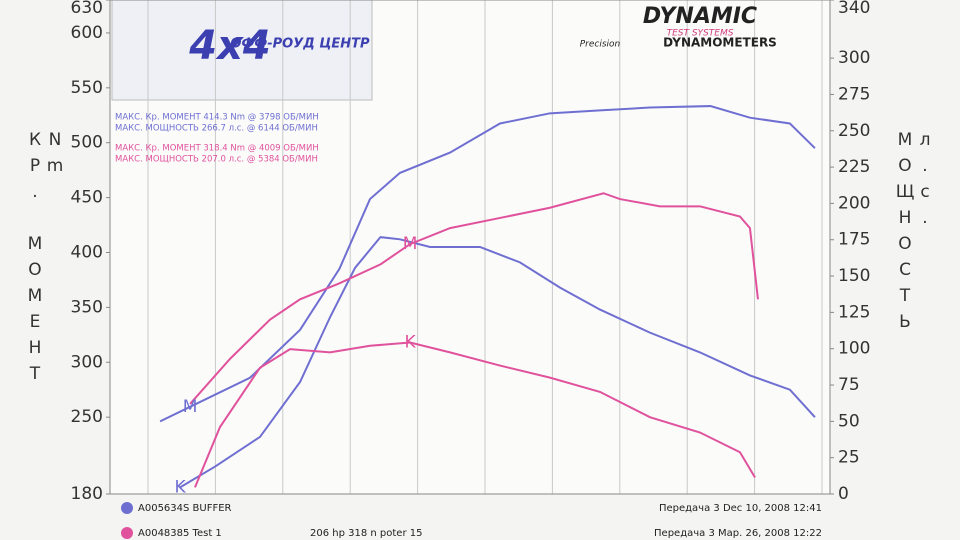  Describe the element at coordinates (366, 533) in the screenshot. I see `legend-note: 206 hp 318 n poter 15` at that location.